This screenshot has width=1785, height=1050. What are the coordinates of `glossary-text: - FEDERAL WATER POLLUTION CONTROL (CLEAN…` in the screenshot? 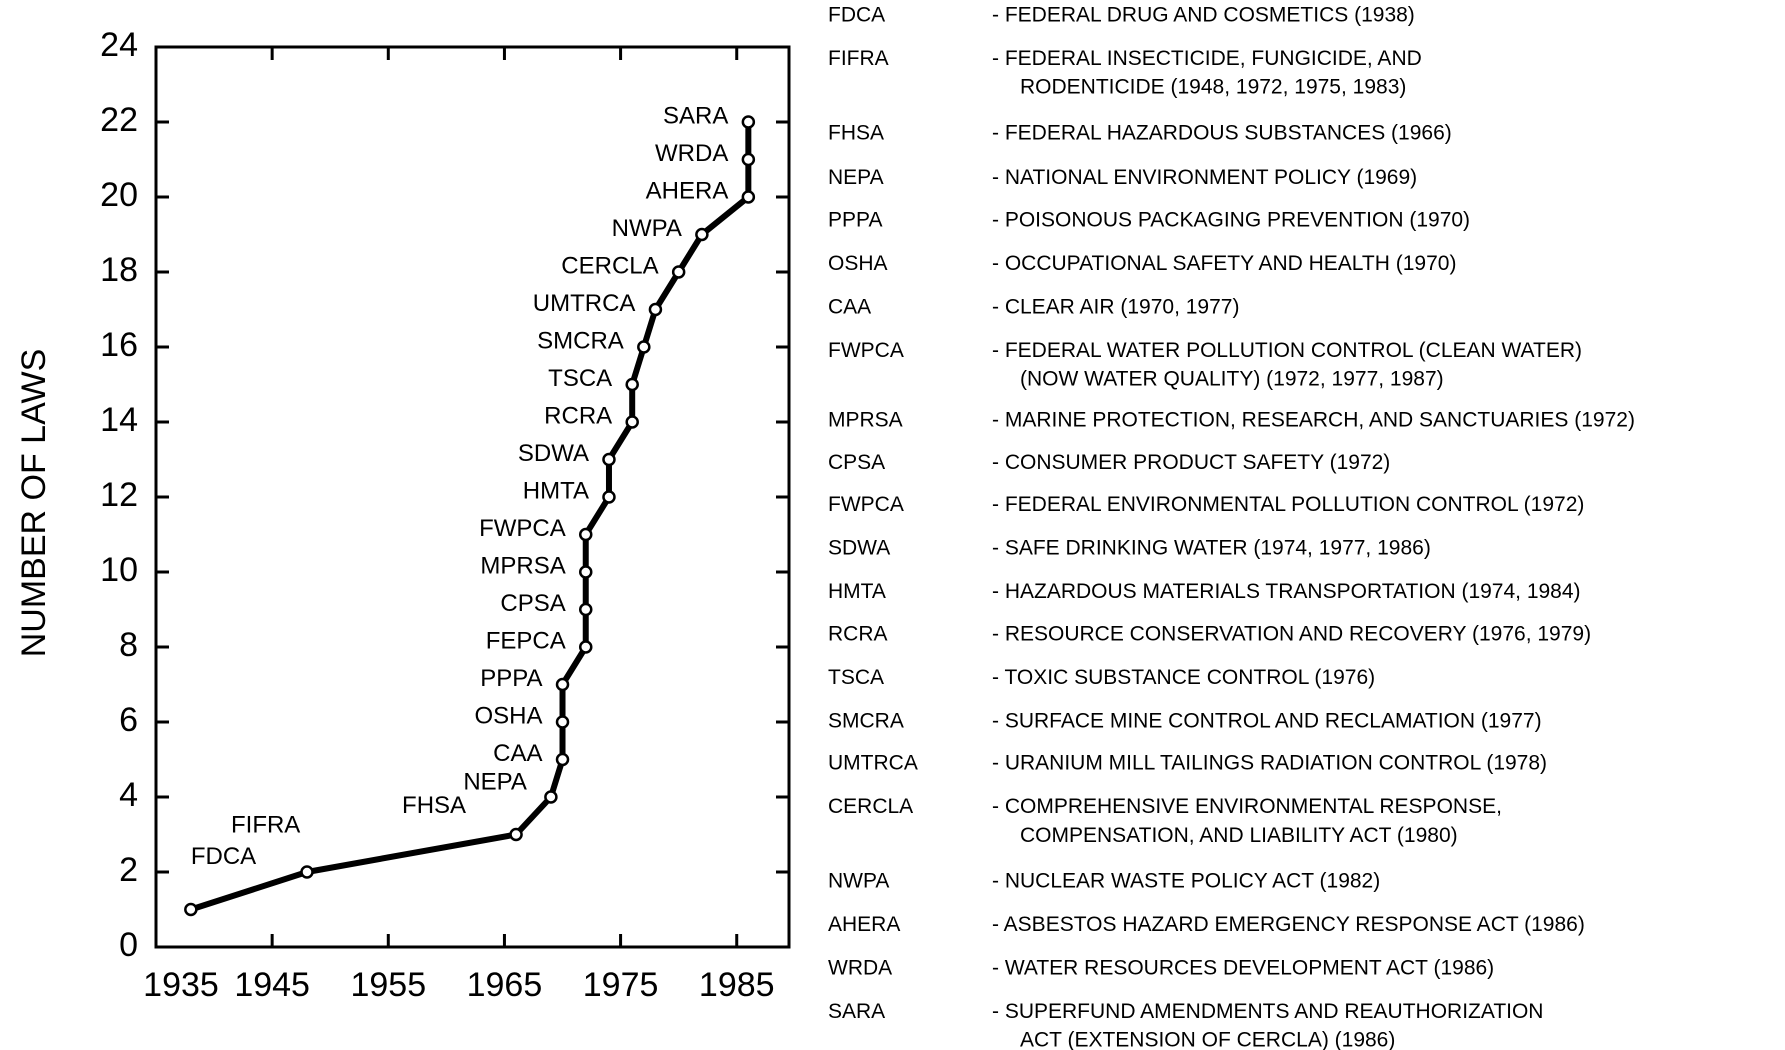 It's located at (1287, 350).